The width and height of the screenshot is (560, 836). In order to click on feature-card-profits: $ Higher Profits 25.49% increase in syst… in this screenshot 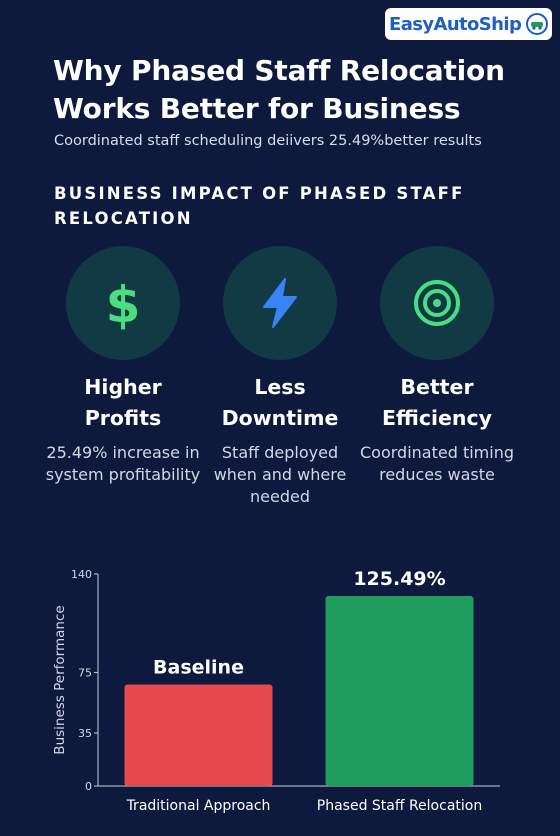, I will do `click(123, 366)`.